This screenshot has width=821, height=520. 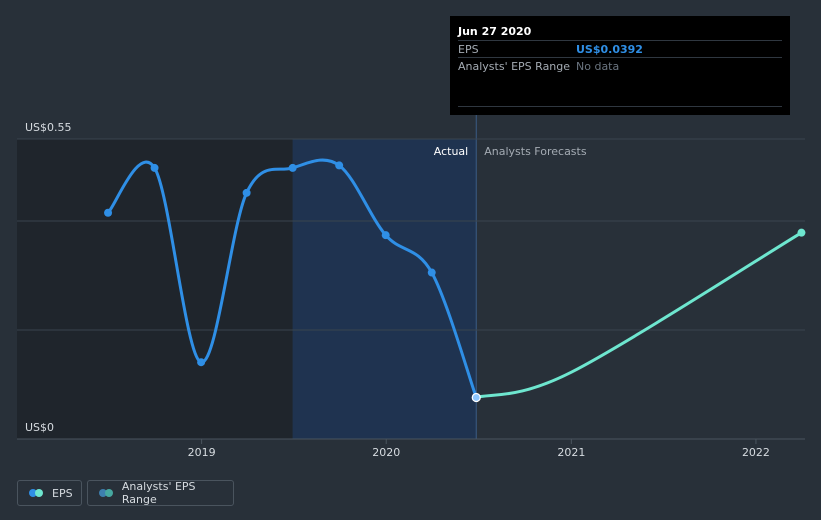 I want to click on tooltip-divider, so click(x=620, y=106).